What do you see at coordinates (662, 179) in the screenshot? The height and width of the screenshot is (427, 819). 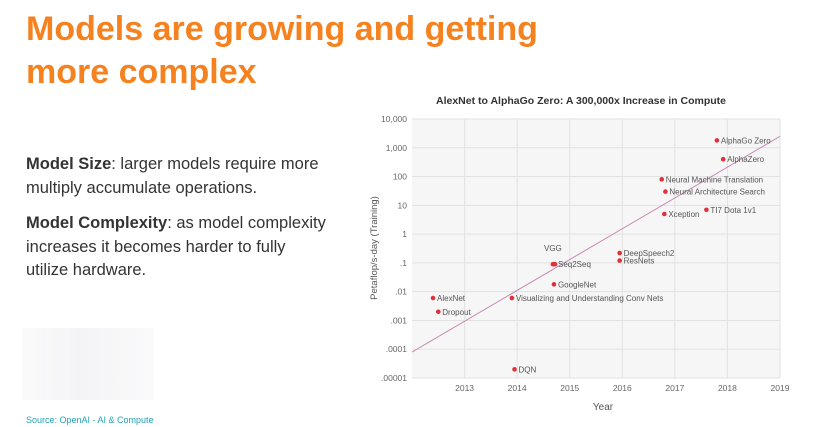 I see `point-neural-machine-translation` at bounding box center [662, 179].